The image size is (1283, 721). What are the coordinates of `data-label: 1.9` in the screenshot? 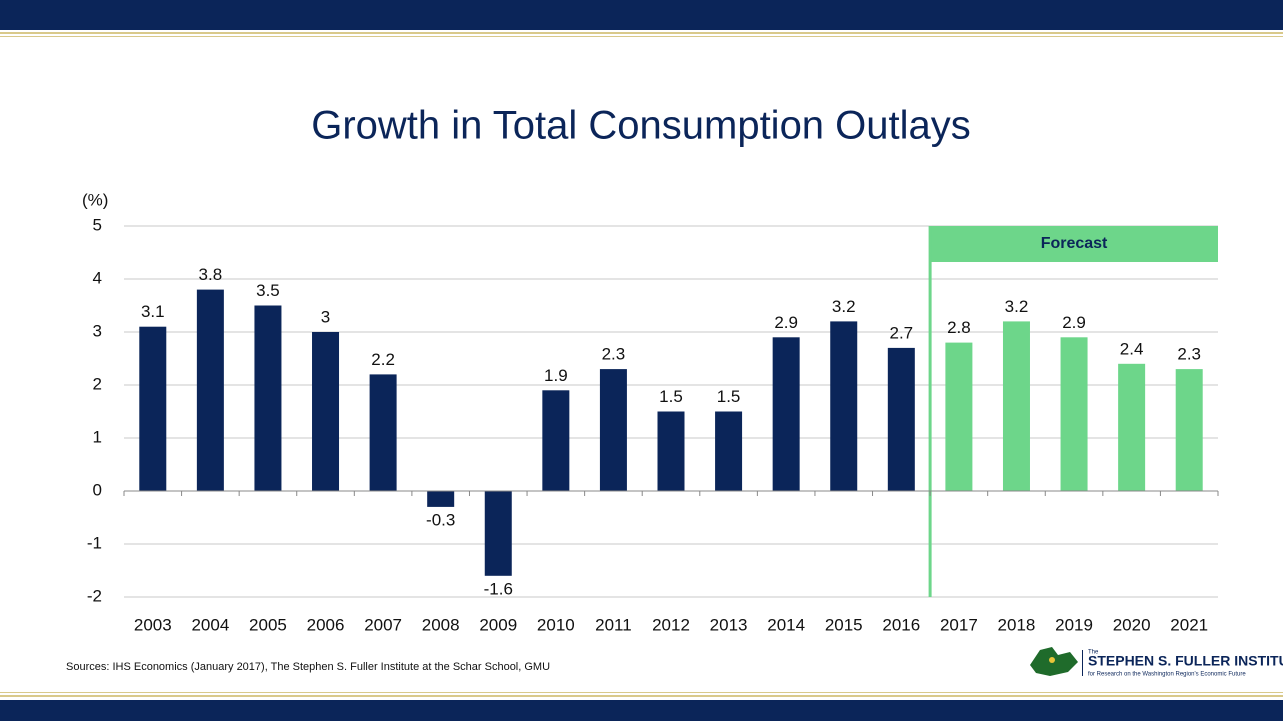 It's located at (556, 375).